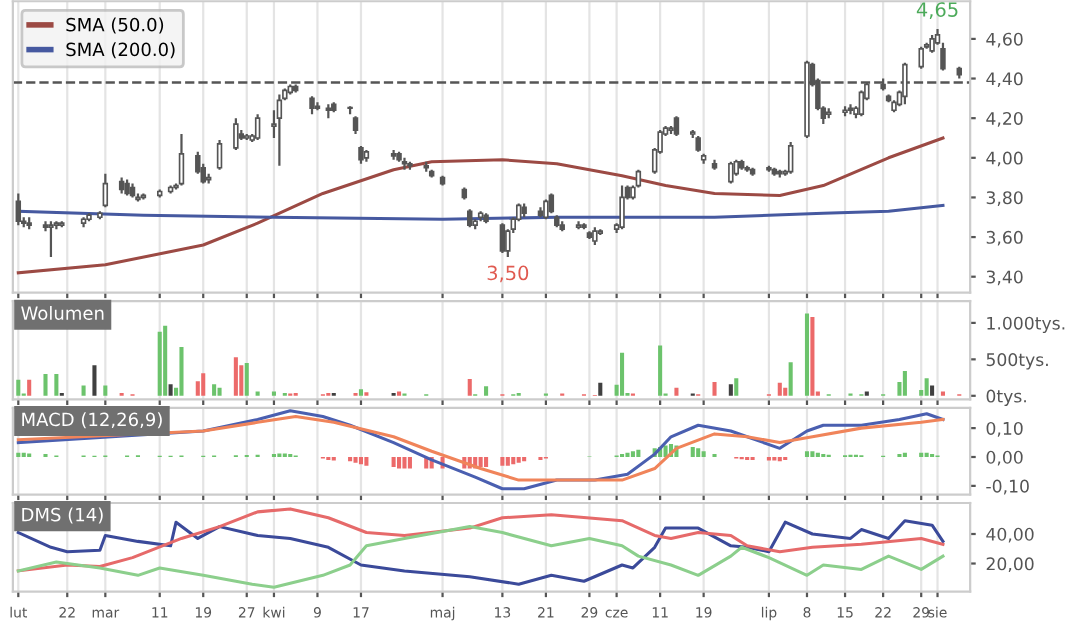 This screenshot has height=626, width=1072. Describe the element at coordinates (1004, 198) in the screenshot. I see `y-tick-label: 3,80` at that location.